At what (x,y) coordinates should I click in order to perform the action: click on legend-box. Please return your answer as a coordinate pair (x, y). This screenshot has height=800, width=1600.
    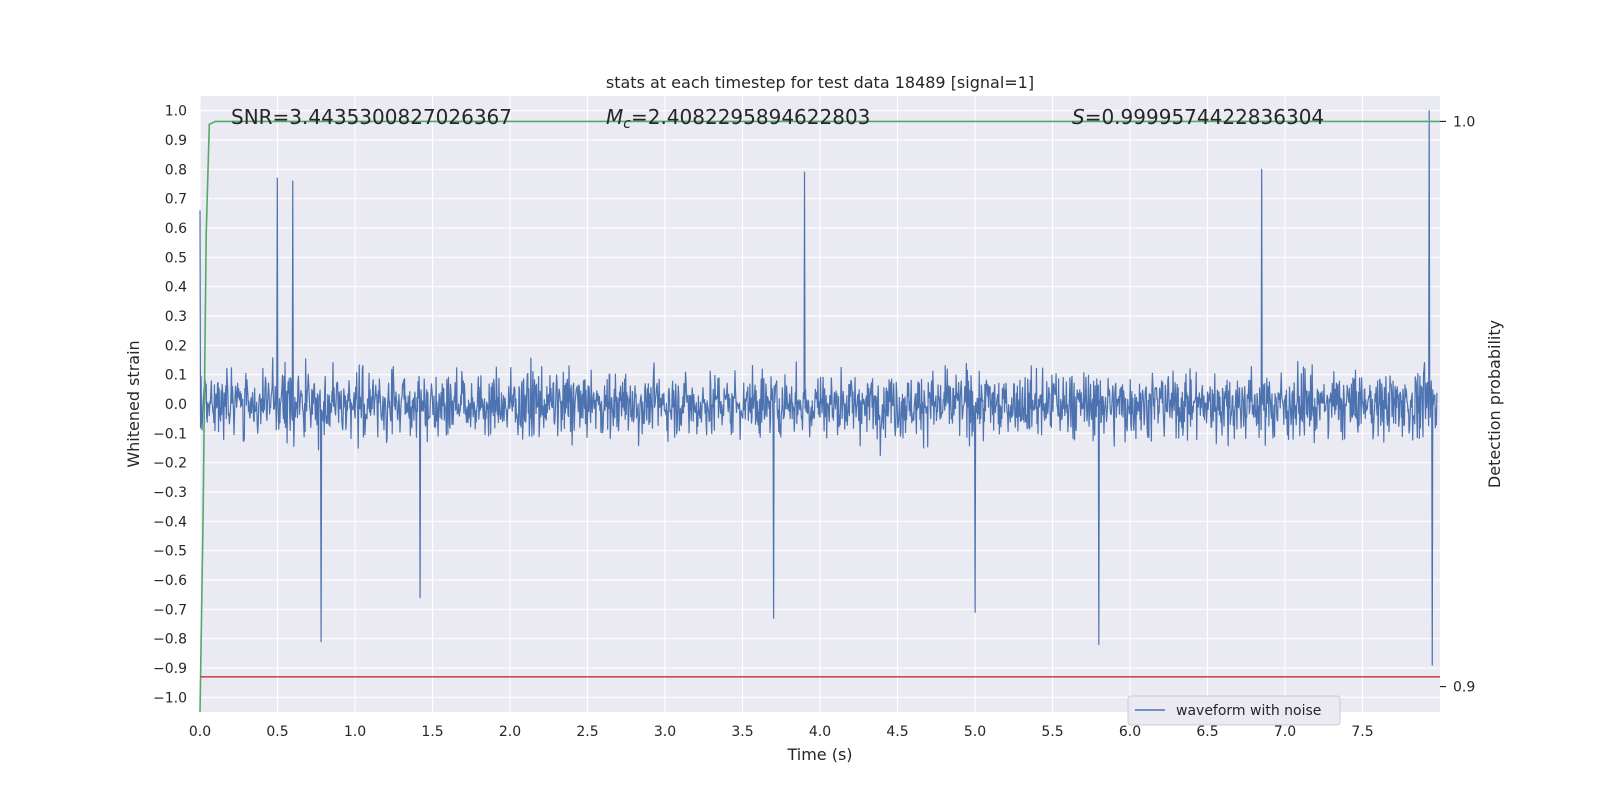
    Looking at the image, I should click on (1234, 710).